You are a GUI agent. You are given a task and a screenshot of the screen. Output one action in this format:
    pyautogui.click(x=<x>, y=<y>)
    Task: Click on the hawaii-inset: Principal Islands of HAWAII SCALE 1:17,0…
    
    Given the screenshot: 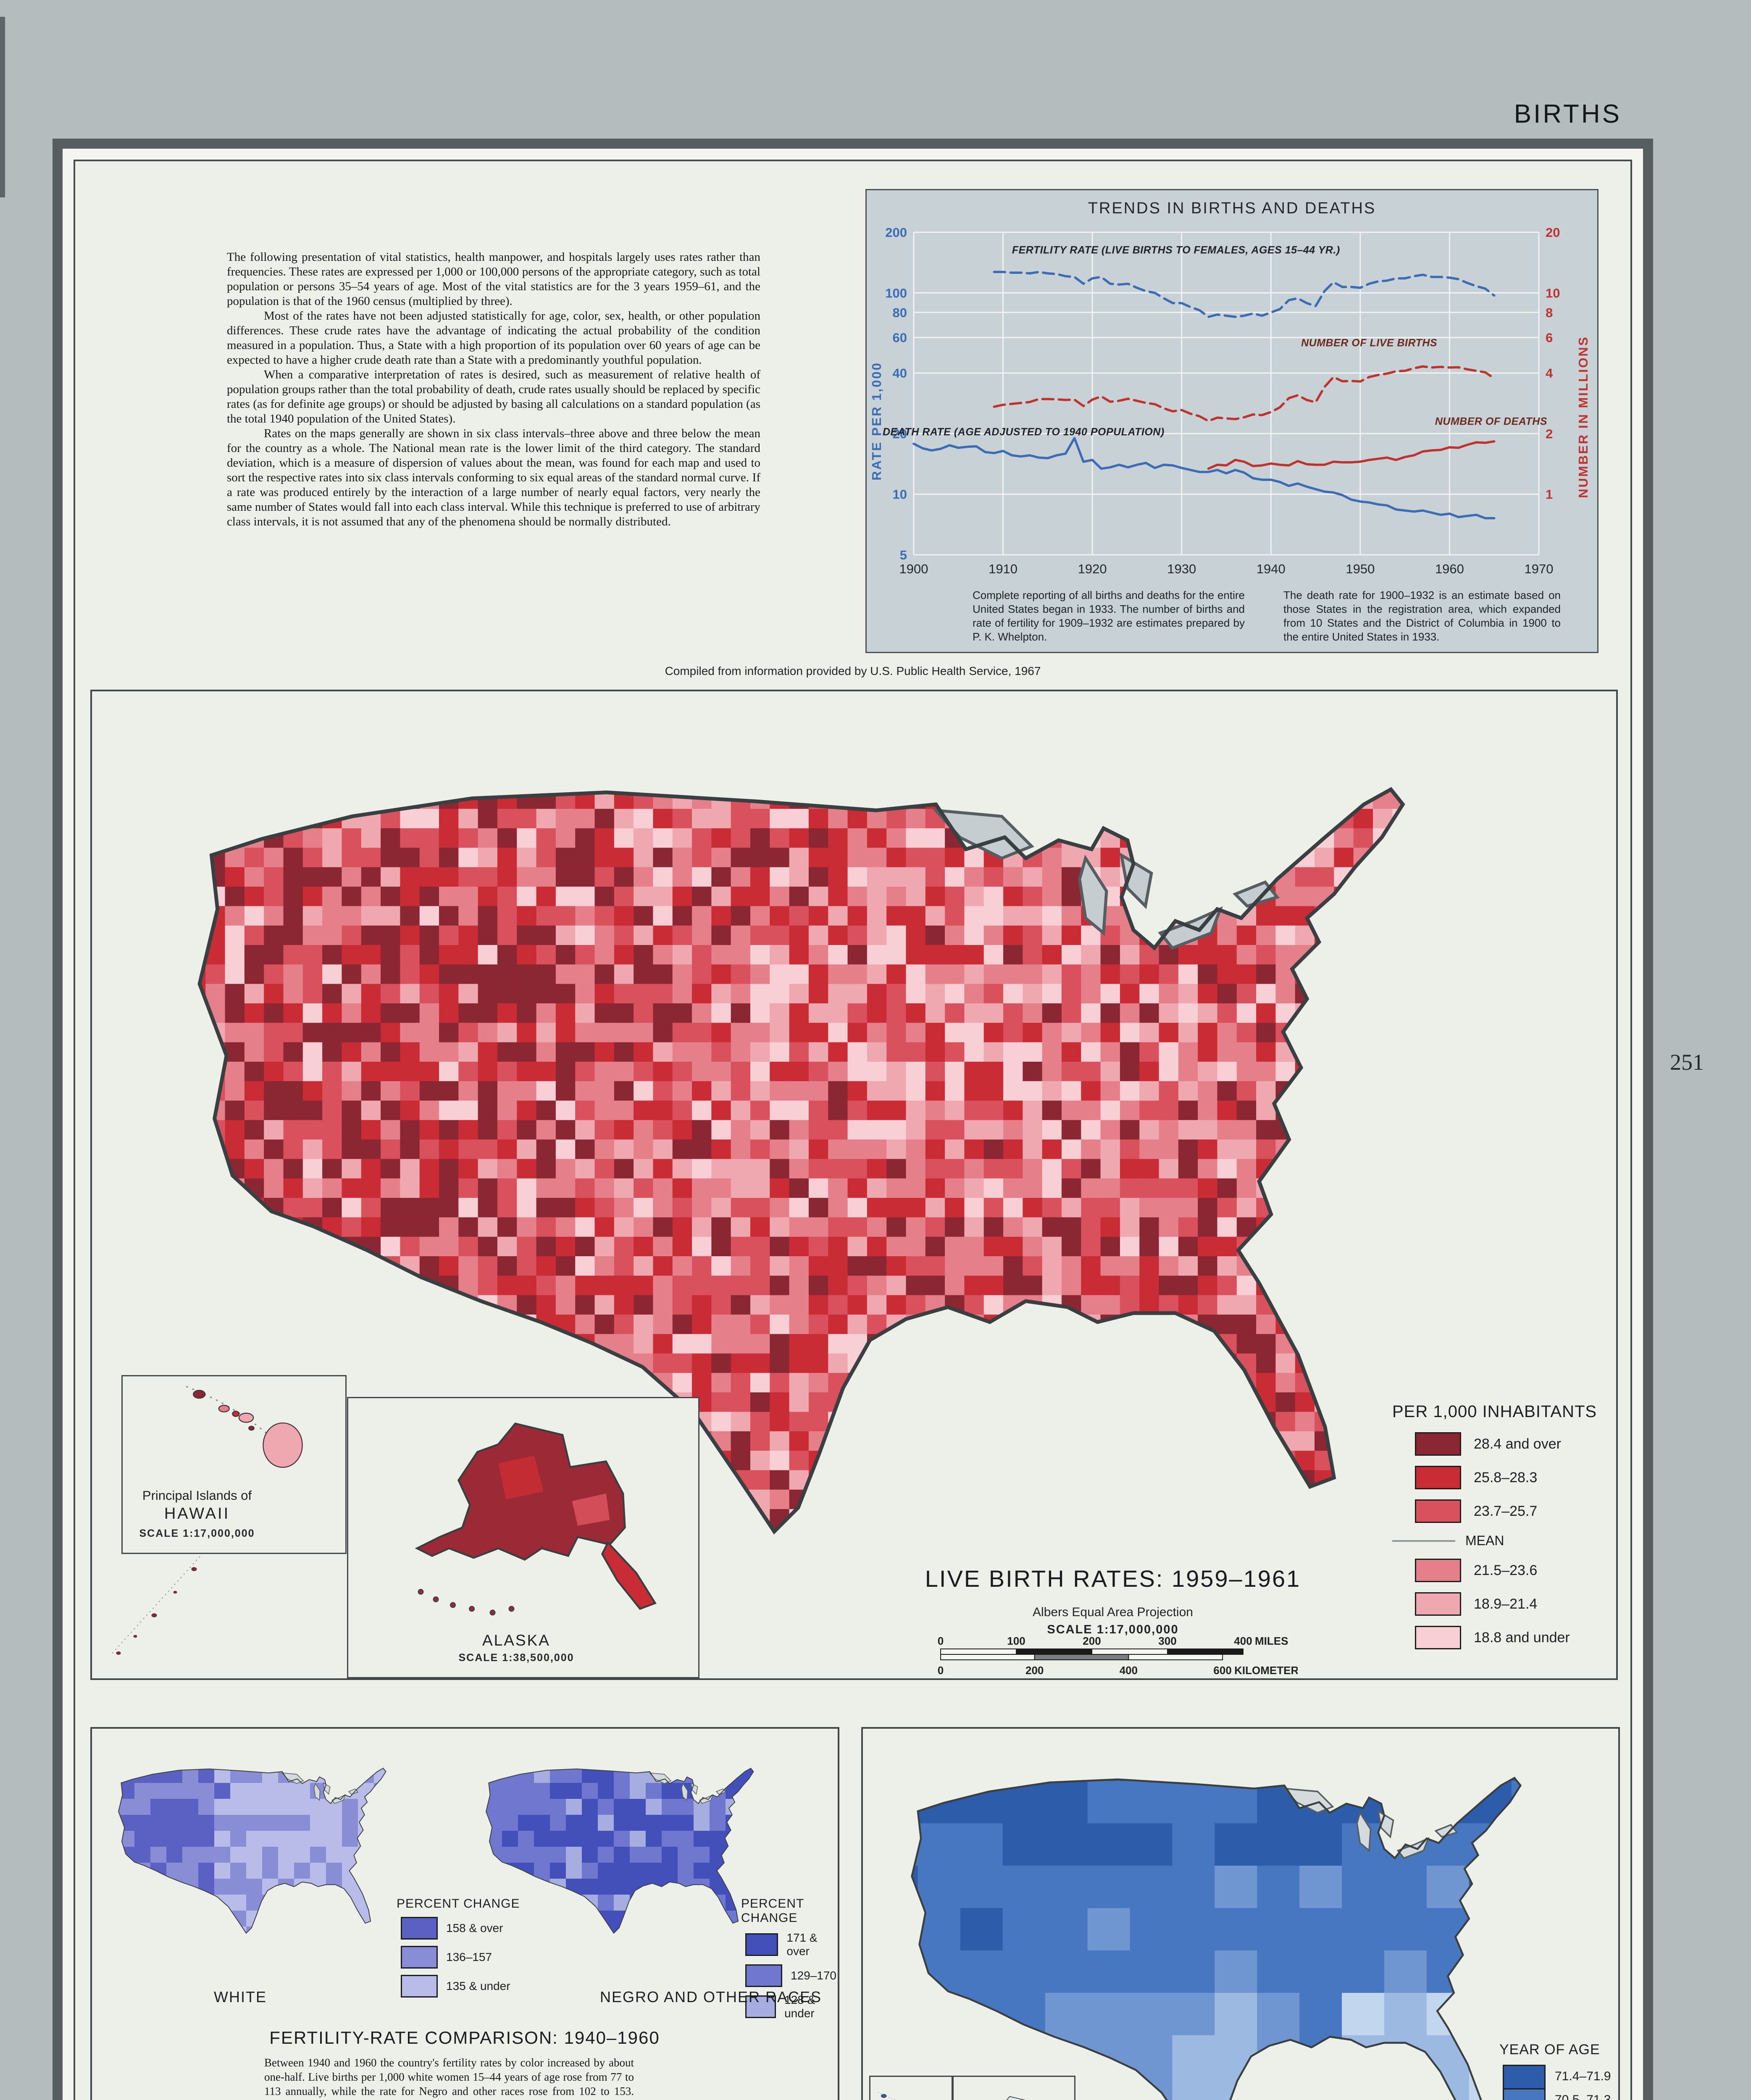 What is the action you would take?
    pyautogui.click(x=234, y=1464)
    